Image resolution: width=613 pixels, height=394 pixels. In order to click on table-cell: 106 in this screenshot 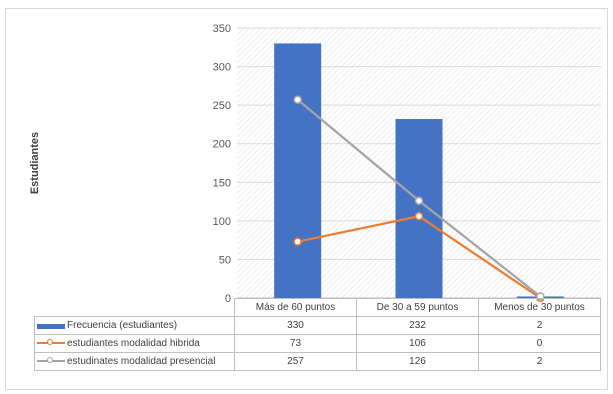, I will do `click(417, 343)`.